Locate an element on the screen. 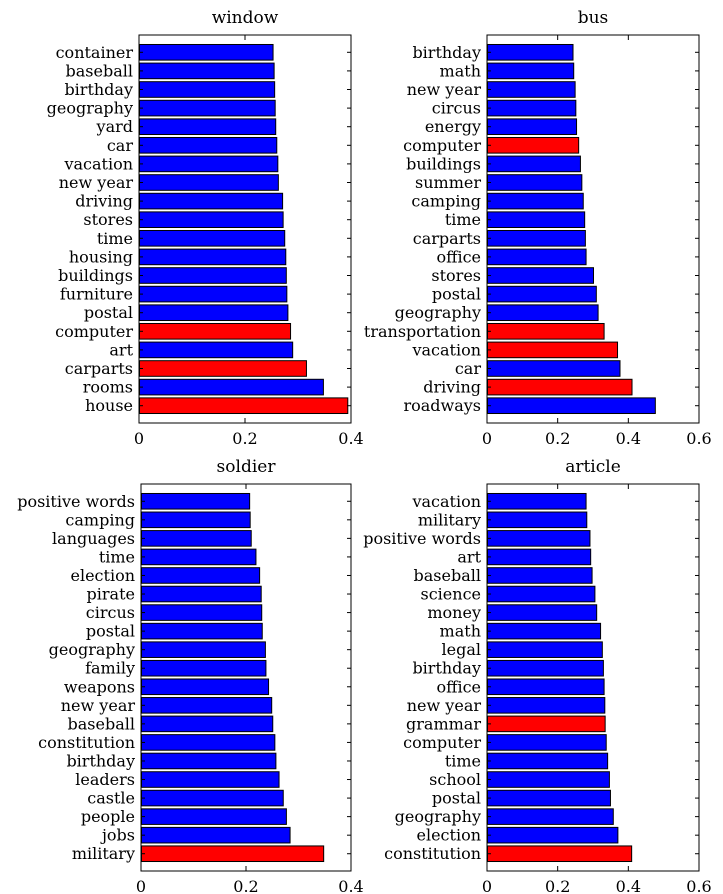  category-label: yard is located at coordinates (114, 126).